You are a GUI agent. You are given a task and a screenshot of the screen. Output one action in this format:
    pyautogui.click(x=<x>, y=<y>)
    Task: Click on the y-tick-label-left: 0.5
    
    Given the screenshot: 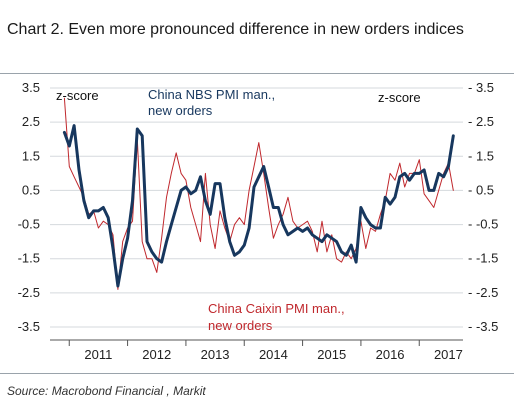 What is the action you would take?
    pyautogui.click(x=31, y=189)
    